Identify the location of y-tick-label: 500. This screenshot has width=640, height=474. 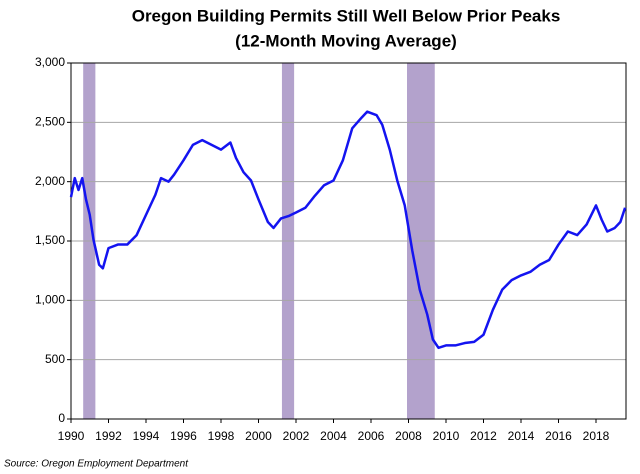
(55, 359).